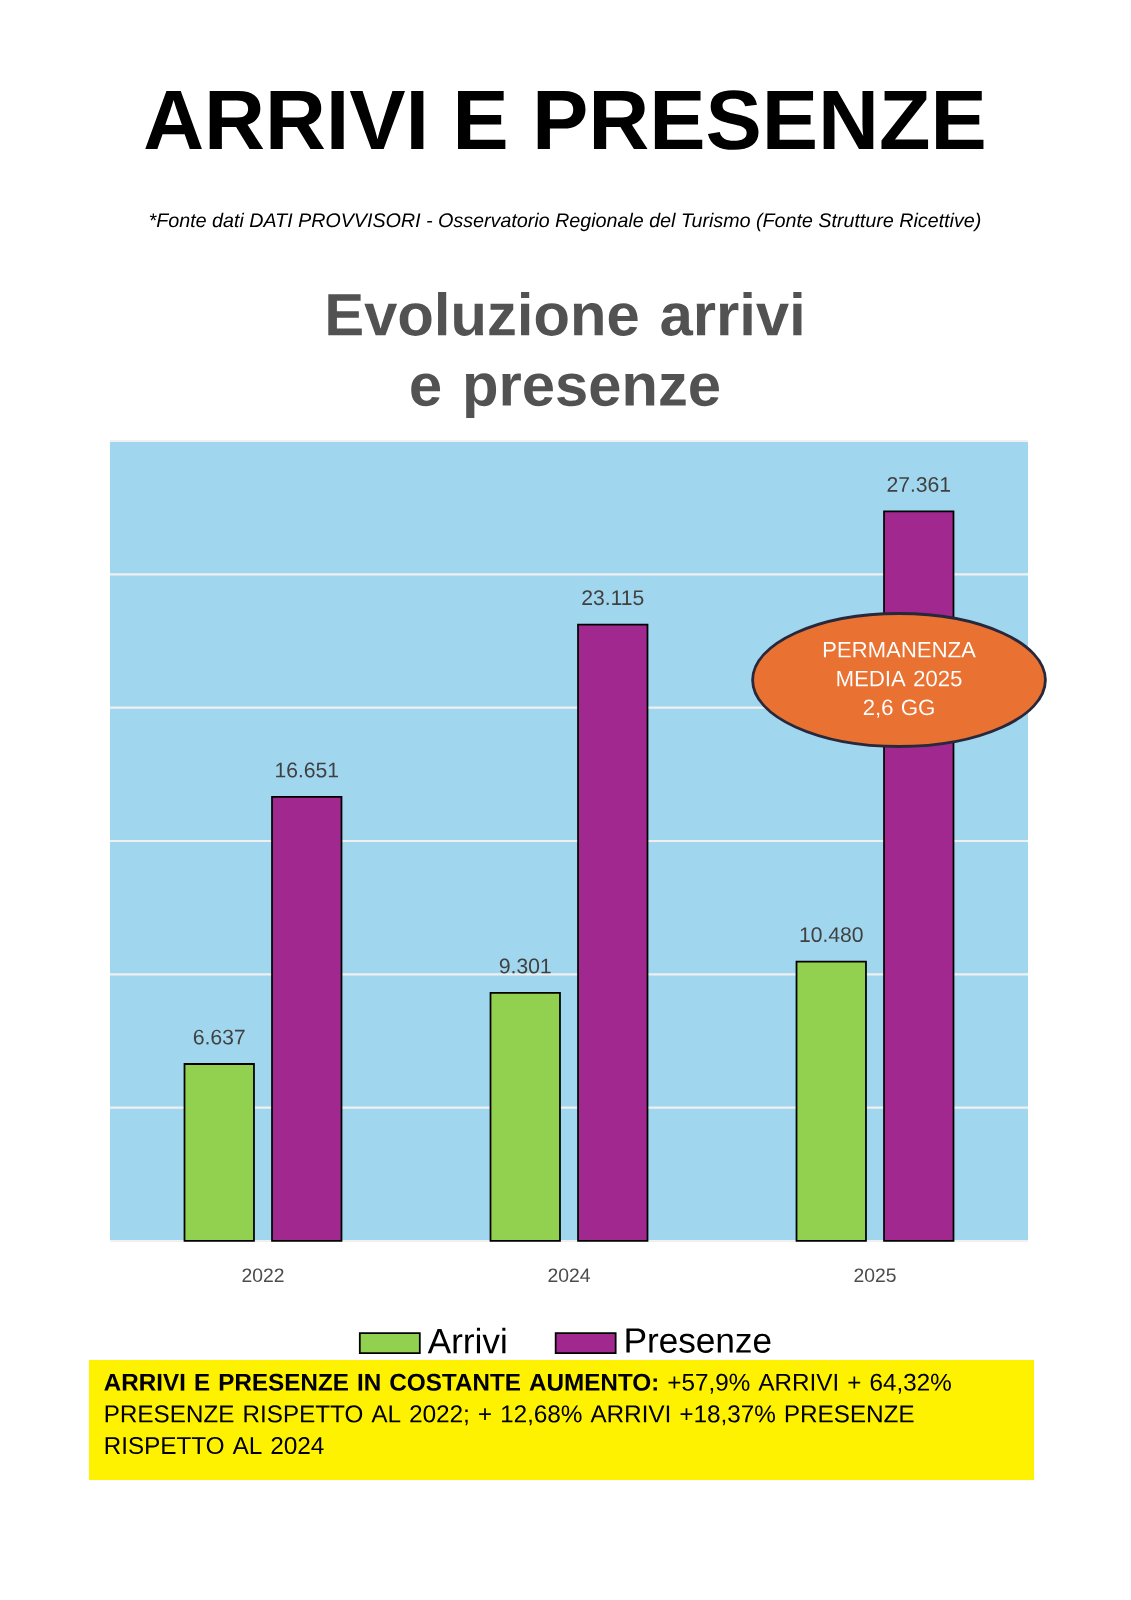  Describe the element at coordinates (527, 1414) in the screenshot. I see `text: ARRIVI E PRESENZE IN COSTANTE AUMENTO: +57,9% ARRIVI + 64,32% PRESENZE RISPETTO AL 2022; + 12,68% ARRIVI +18,37% PRESENZE RISPETTO AL 2024` at that location.